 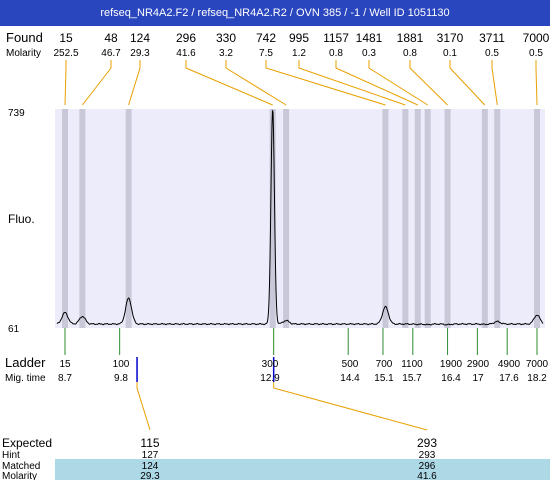 What do you see at coordinates (492, 38) in the screenshot?
I see `found-size: 3711` at bounding box center [492, 38].